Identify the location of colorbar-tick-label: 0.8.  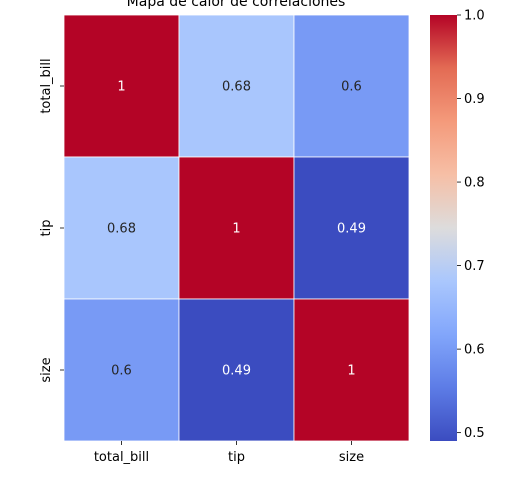
(474, 183).